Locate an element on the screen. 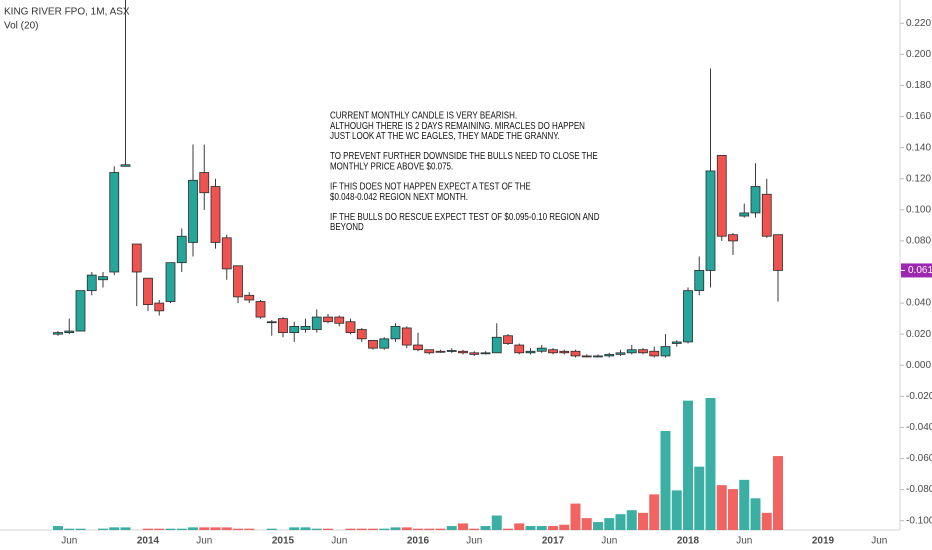 This screenshot has width=932, height=550. y-tick-label: 0.040 is located at coordinates (918, 303).